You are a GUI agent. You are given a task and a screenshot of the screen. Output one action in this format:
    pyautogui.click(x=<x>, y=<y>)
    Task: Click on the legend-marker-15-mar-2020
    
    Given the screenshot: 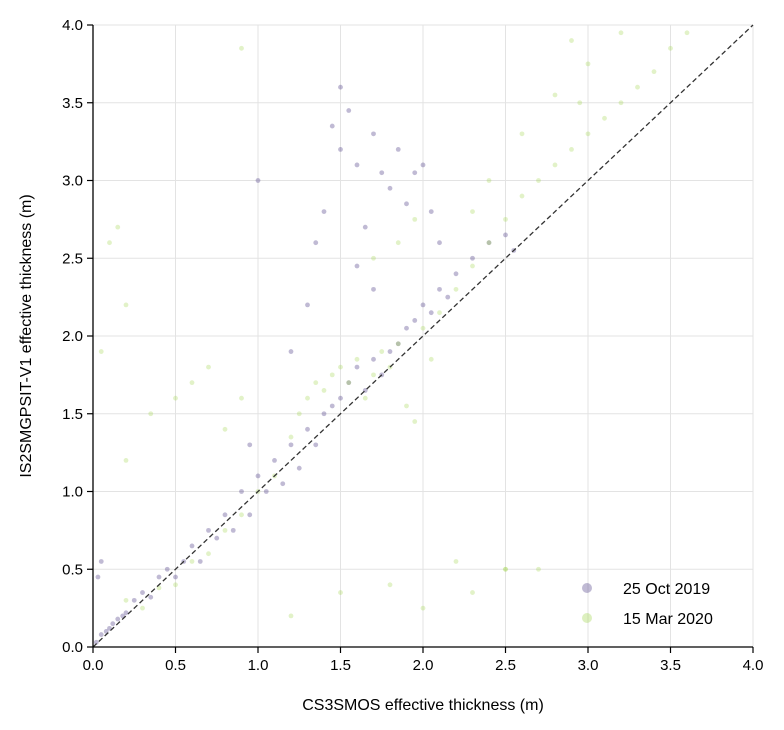 What is the action you would take?
    pyautogui.click(x=587, y=618)
    